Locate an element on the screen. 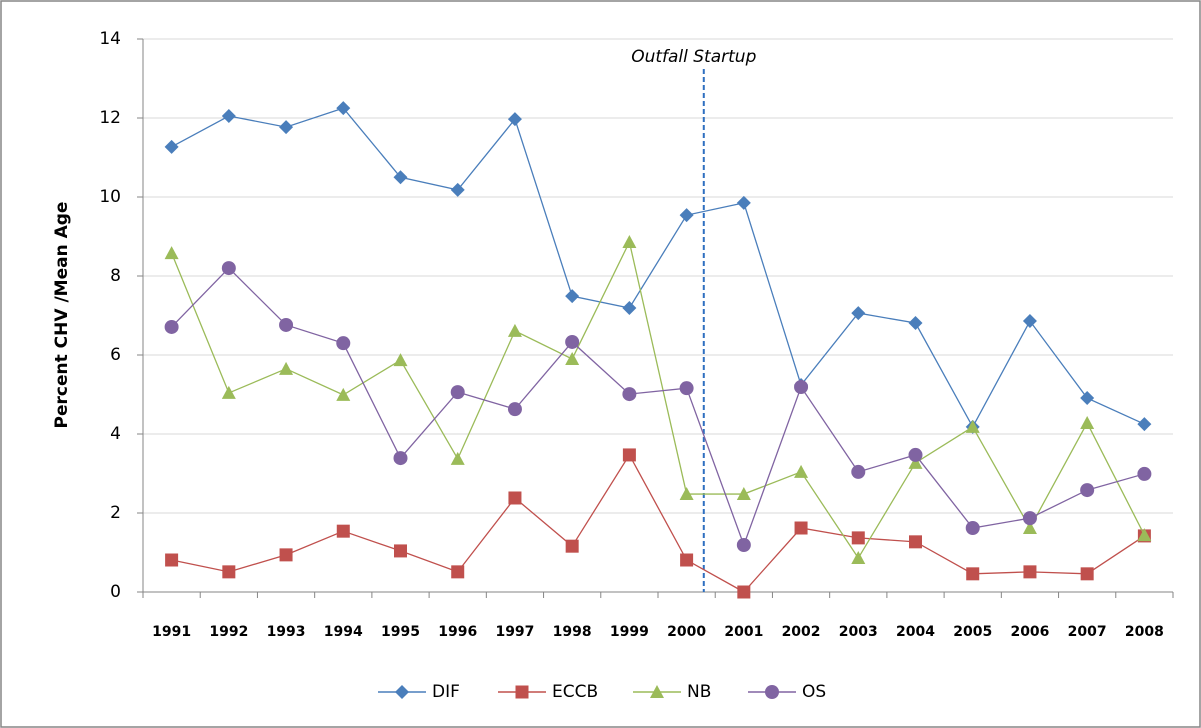  annotation-text: Outfall Startup is located at coordinates (693, 57).